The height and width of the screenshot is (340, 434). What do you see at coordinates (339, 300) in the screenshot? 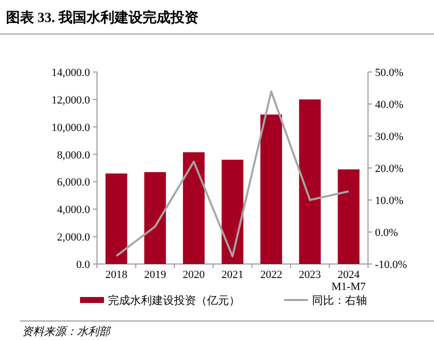
I see `legend-label: 同比：右轴` at bounding box center [339, 300].